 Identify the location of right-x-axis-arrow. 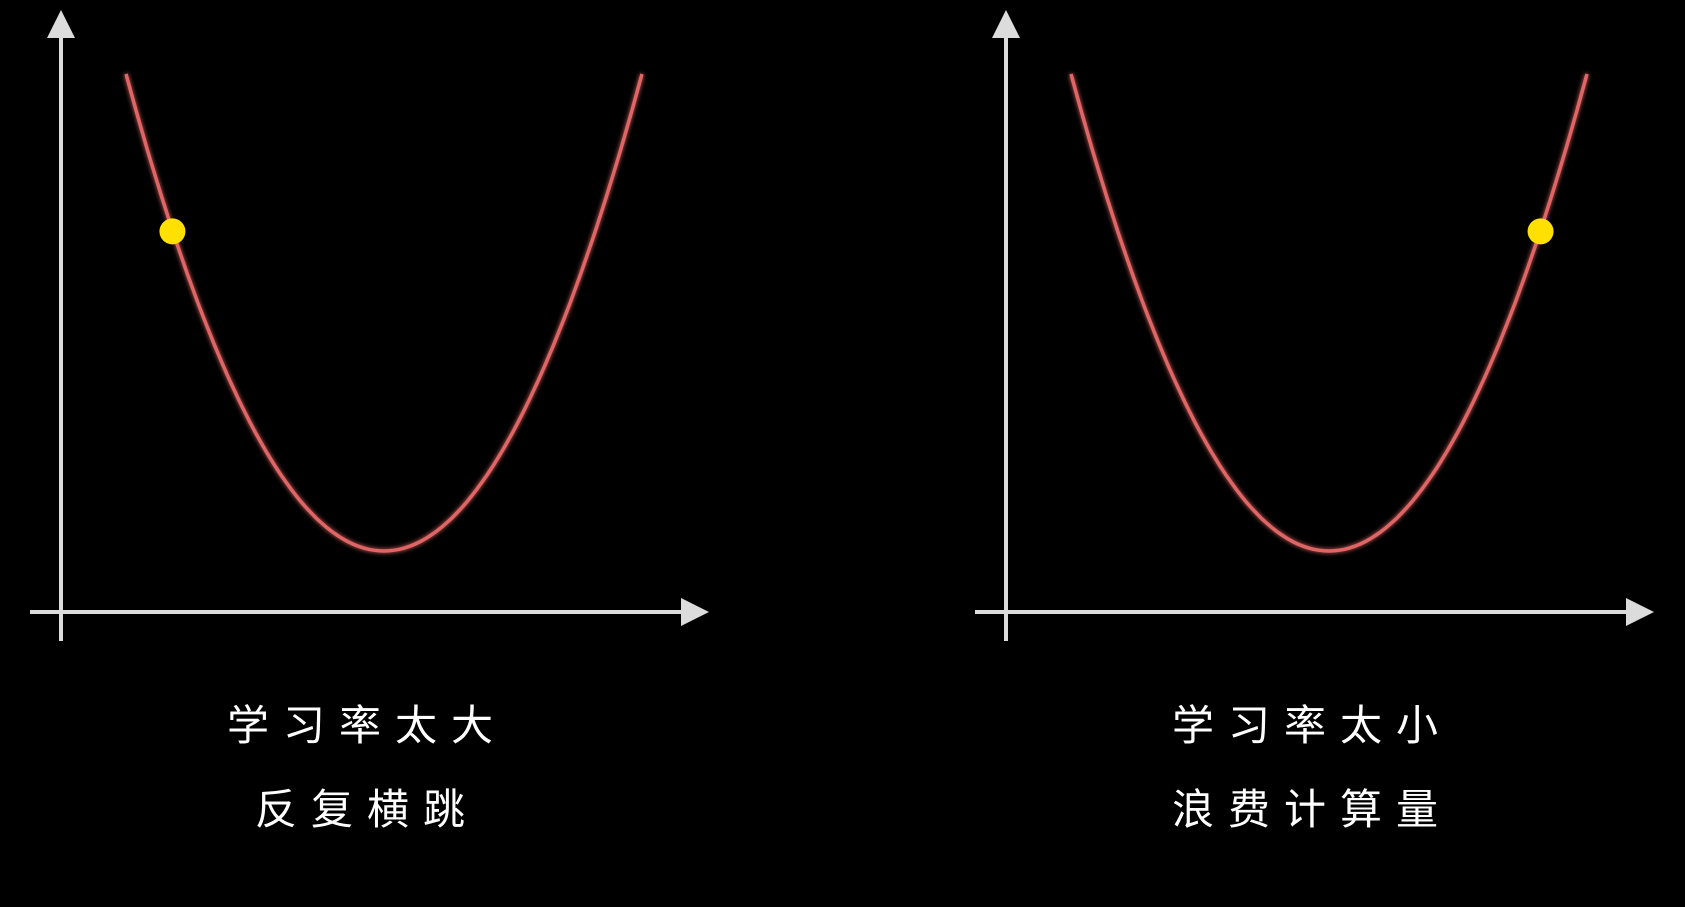
(1640, 612).